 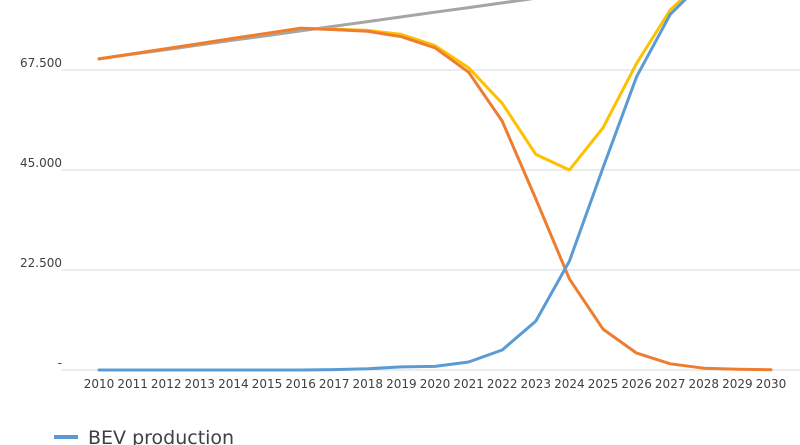 What do you see at coordinates (41, 263) in the screenshot?
I see `y-tick-label: 22.500` at bounding box center [41, 263].